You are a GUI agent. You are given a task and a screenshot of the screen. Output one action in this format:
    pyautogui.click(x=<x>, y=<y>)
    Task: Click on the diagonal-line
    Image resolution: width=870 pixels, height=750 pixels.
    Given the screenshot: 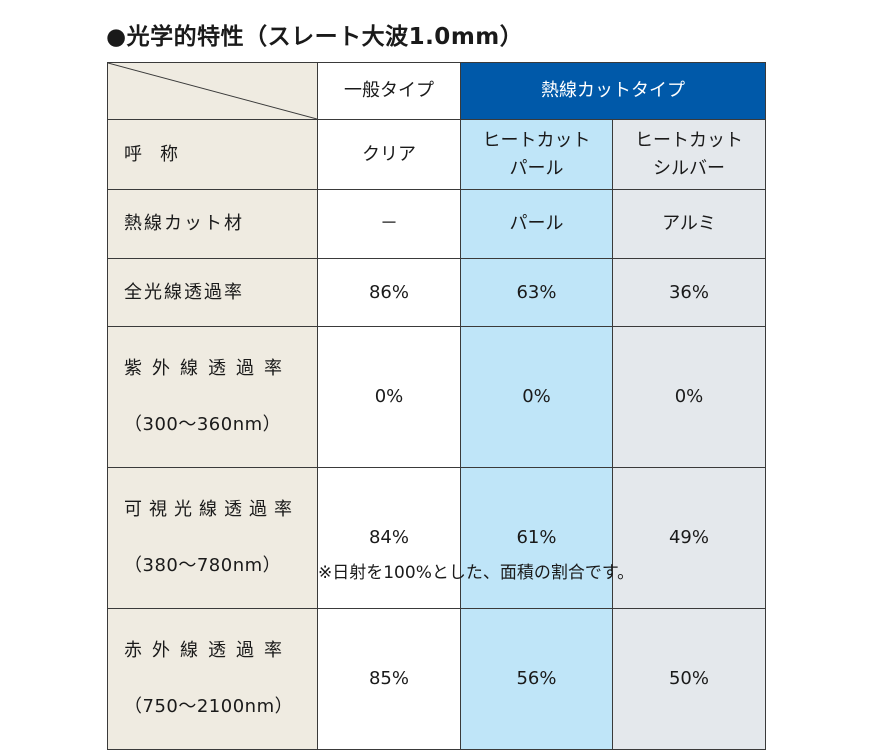 What is the action you would take?
    pyautogui.click(x=212, y=91)
    